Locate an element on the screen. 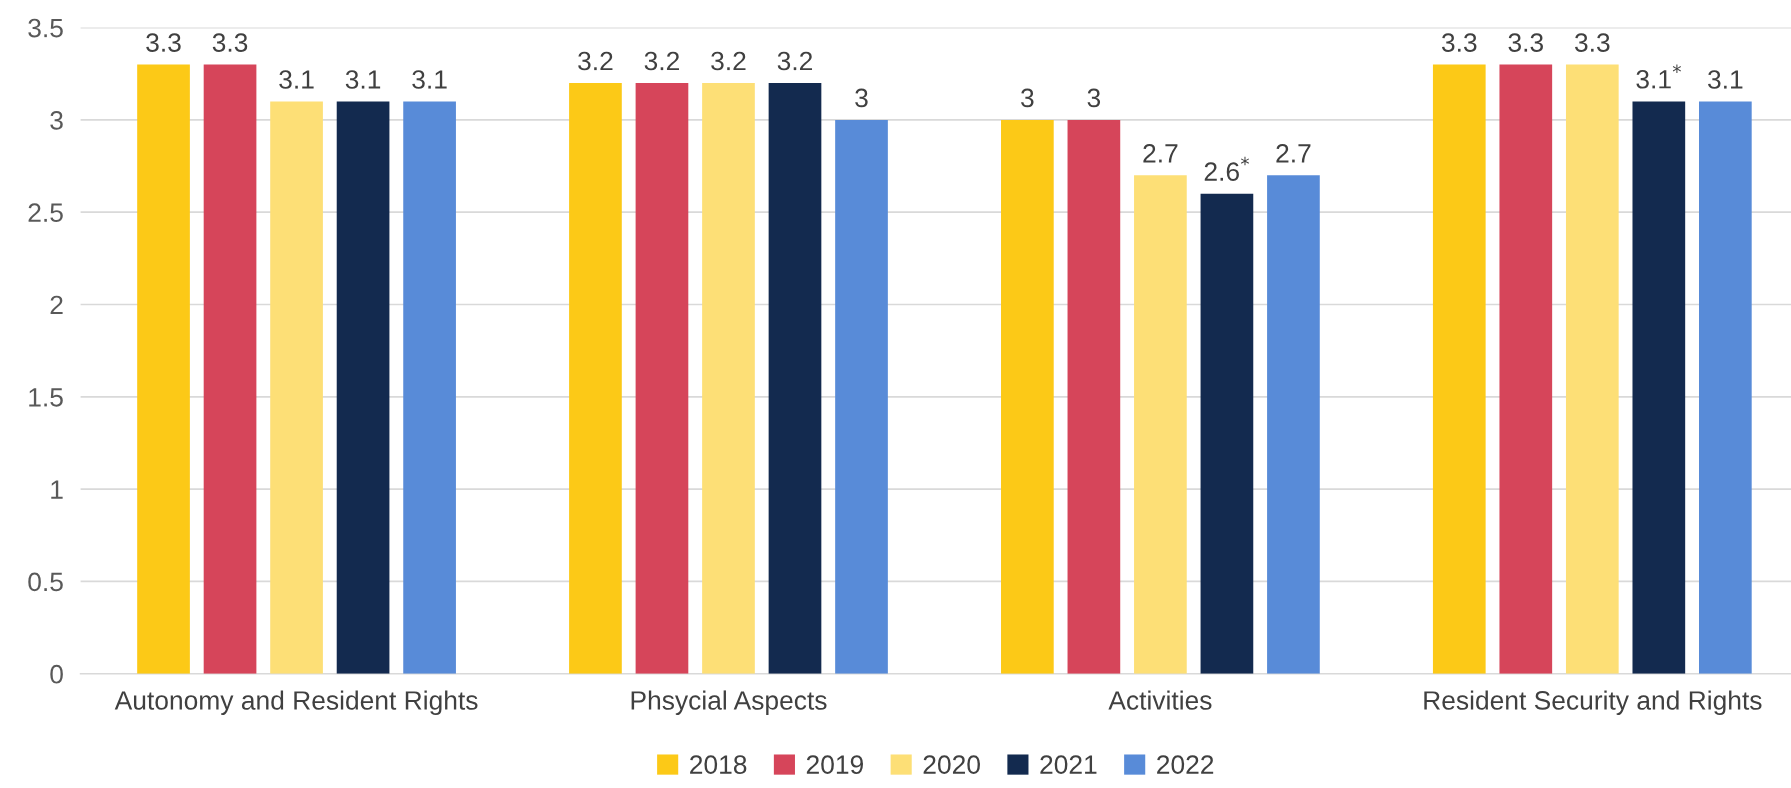 The height and width of the screenshot is (788, 1791). y-tick-label: 0 is located at coordinates (56, 674).